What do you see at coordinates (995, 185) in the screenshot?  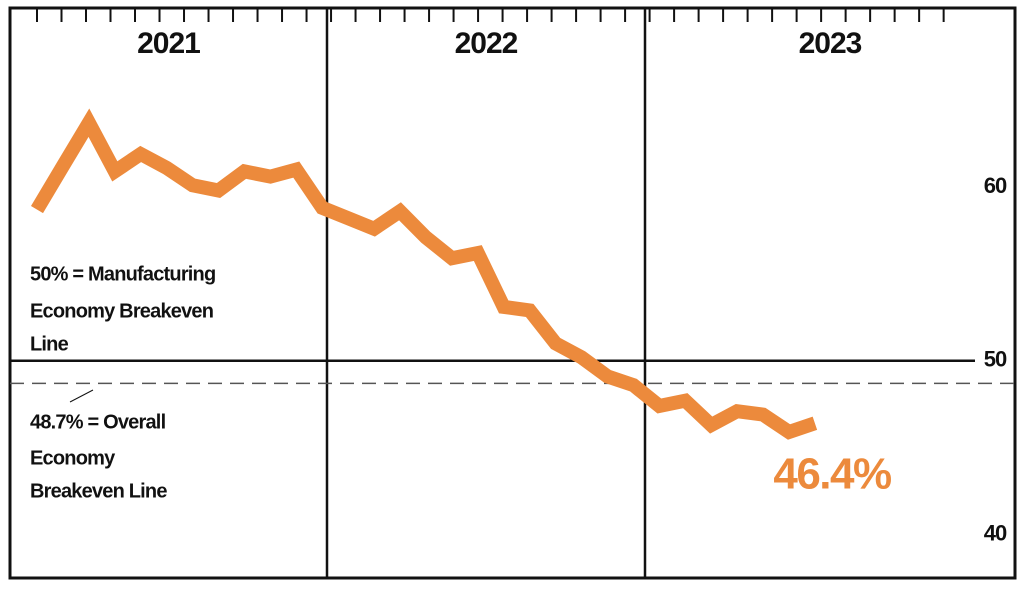 I see `y-tick-label: 60` at bounding box center [995, 185].